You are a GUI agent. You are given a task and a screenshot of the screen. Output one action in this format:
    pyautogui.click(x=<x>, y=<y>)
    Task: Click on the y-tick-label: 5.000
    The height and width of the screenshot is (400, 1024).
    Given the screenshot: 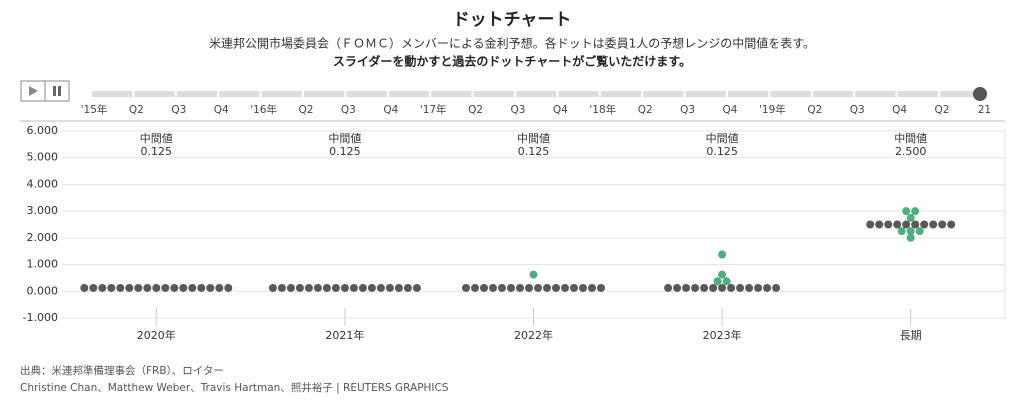 What is the action you would take?
    pyautogui.click(x=43, y=157)
    